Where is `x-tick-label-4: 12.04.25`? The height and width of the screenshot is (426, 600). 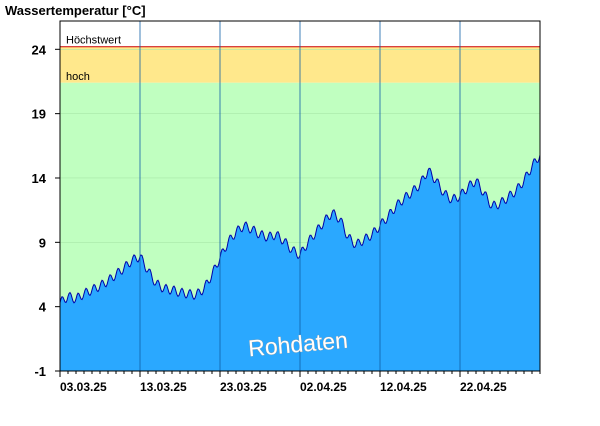 x-tick-label-4: 12.04.25 is located at coordinates (403, 387).